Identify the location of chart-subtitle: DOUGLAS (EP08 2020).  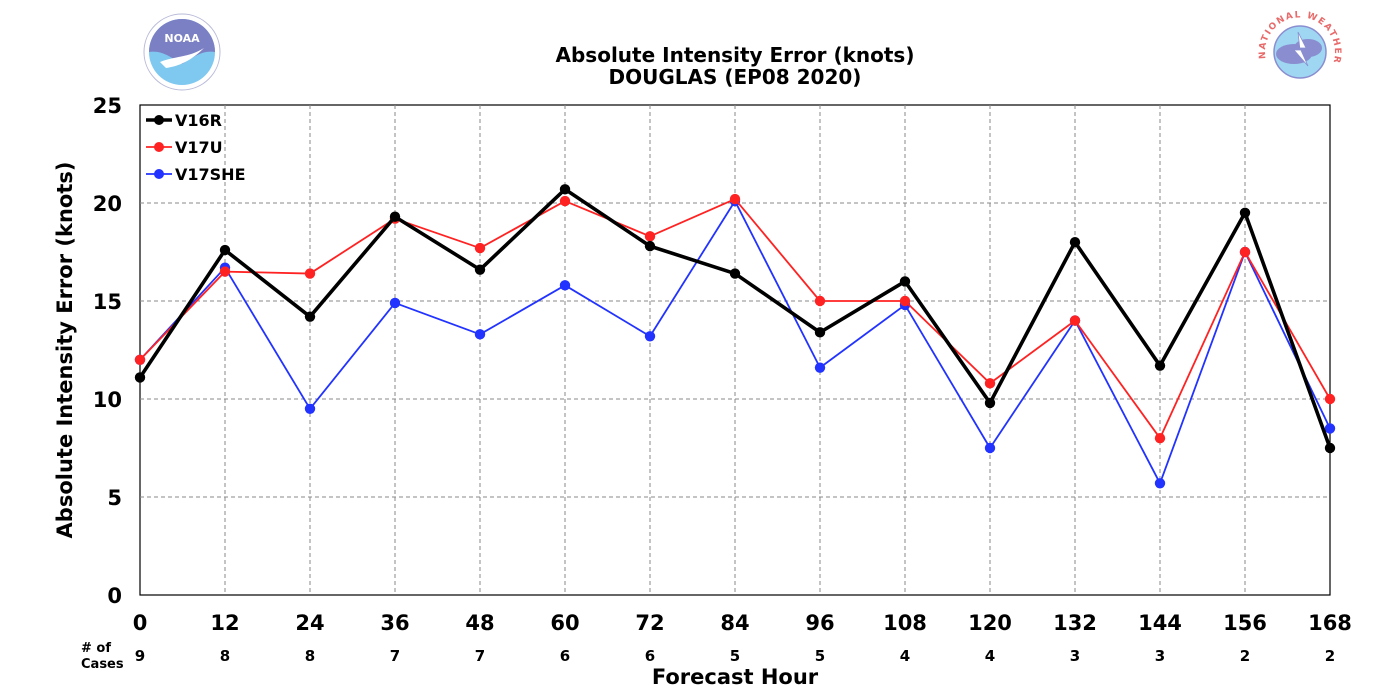
(735, 77).